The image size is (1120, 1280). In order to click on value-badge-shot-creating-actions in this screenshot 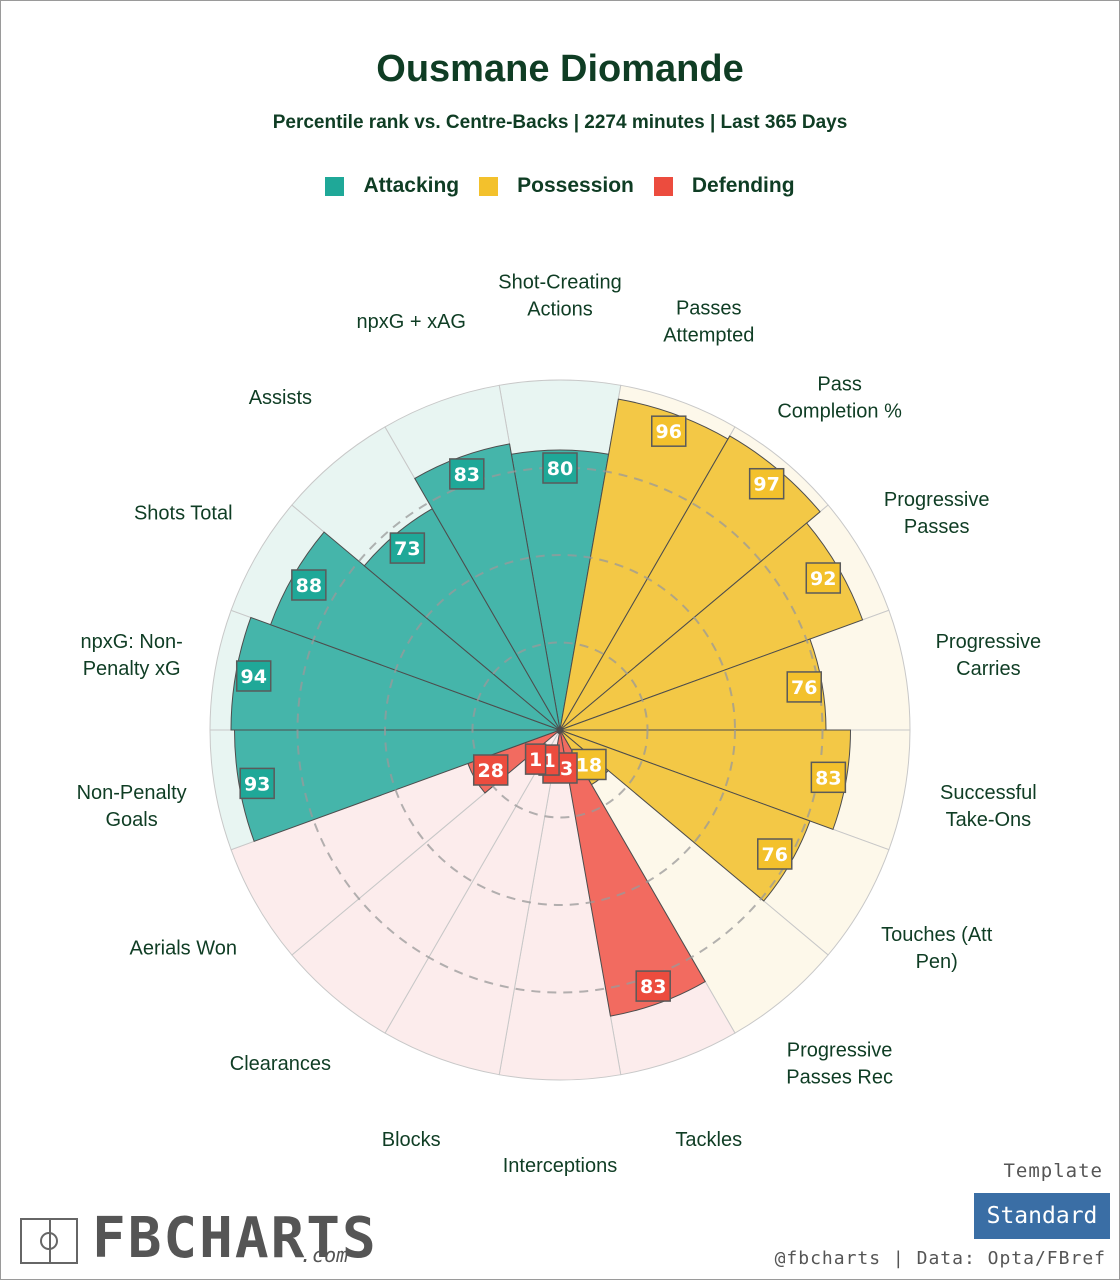, I will do `click(560, 468)`.